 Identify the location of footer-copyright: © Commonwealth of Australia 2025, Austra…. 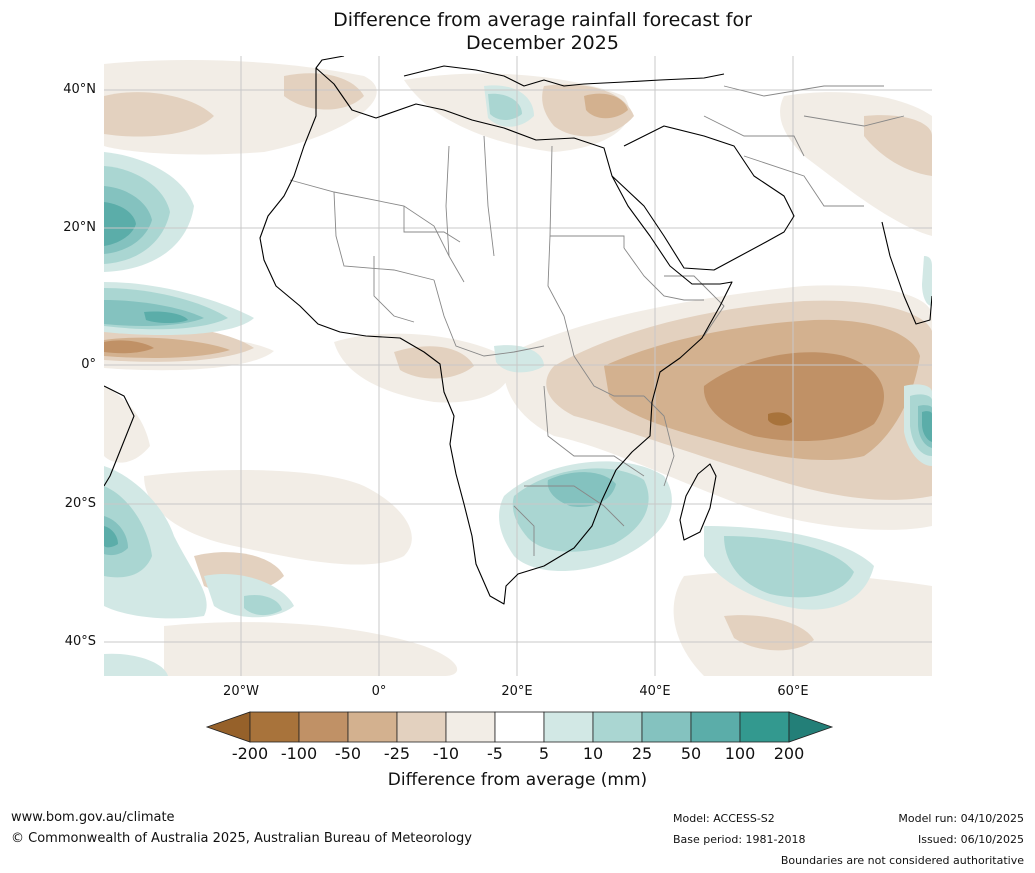
(241, 838).